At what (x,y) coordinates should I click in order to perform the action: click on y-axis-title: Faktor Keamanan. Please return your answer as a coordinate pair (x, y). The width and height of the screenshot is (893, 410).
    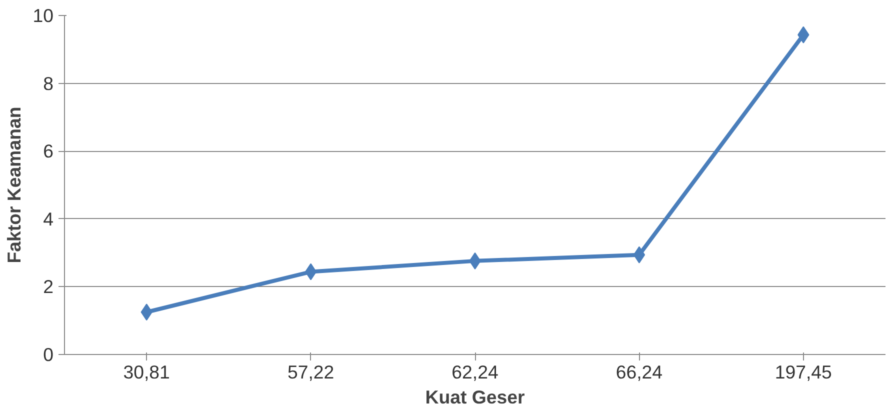
    Looking at the image, I should click on (14, 185).